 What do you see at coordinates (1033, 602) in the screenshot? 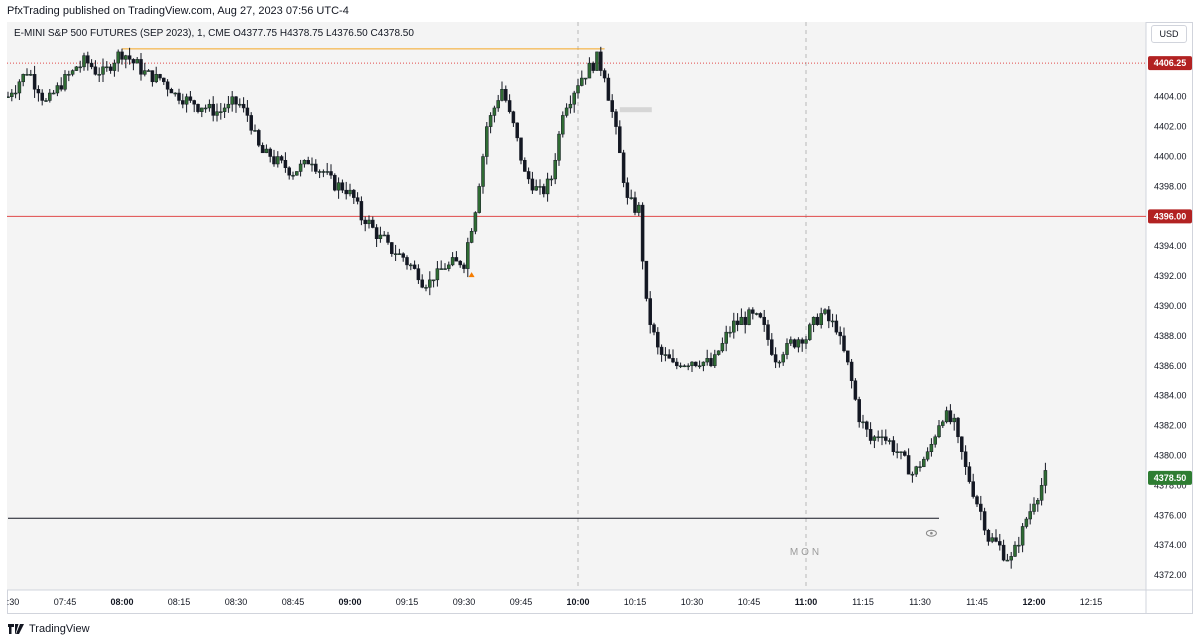
I see `time-tick-label: 12:00` at bounding box center [1033, 602].